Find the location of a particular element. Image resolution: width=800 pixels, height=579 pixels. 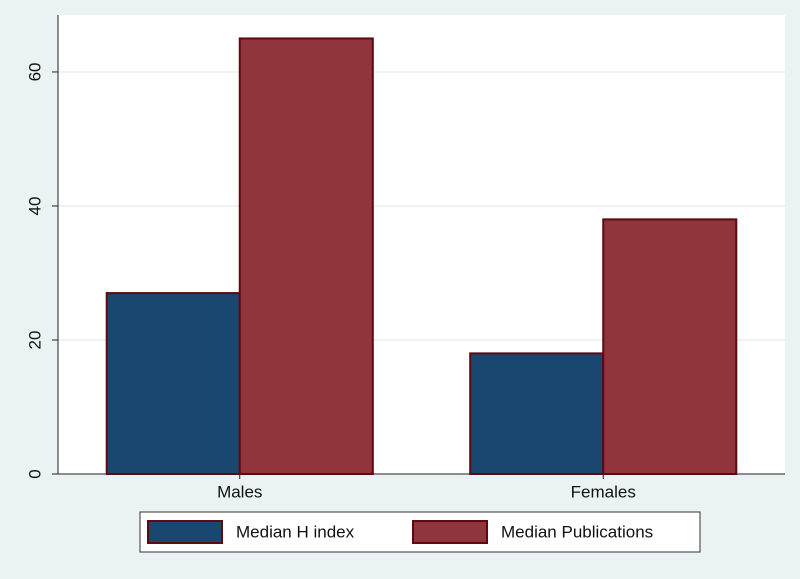

y-tick-label: 60 is located at coordinates (34, 71).